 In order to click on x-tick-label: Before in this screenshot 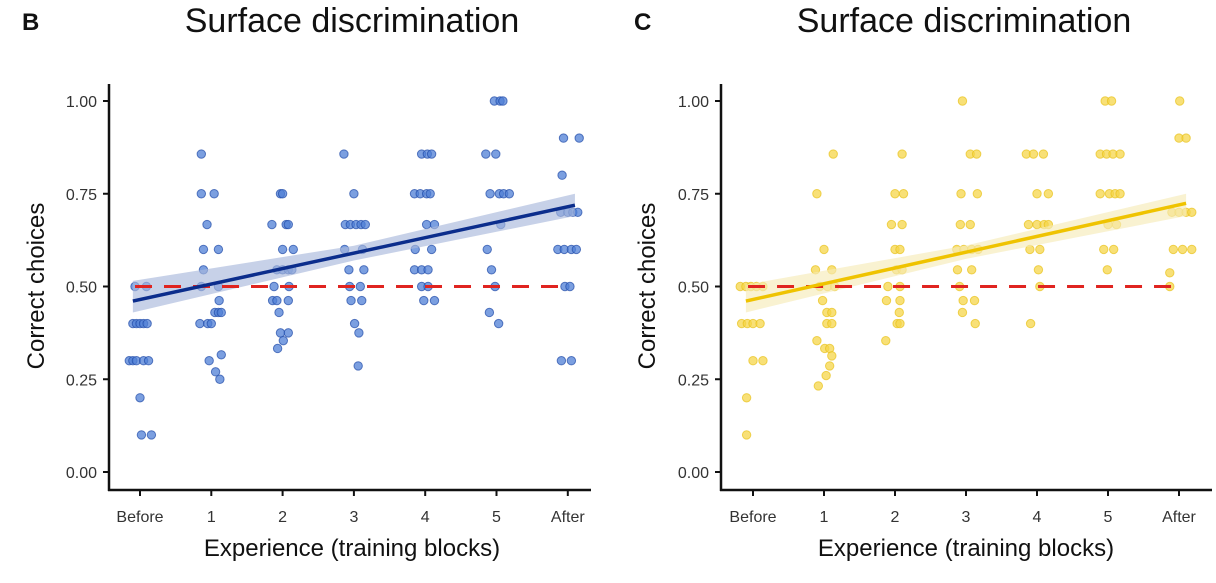, I will do `click(139, 517)`.